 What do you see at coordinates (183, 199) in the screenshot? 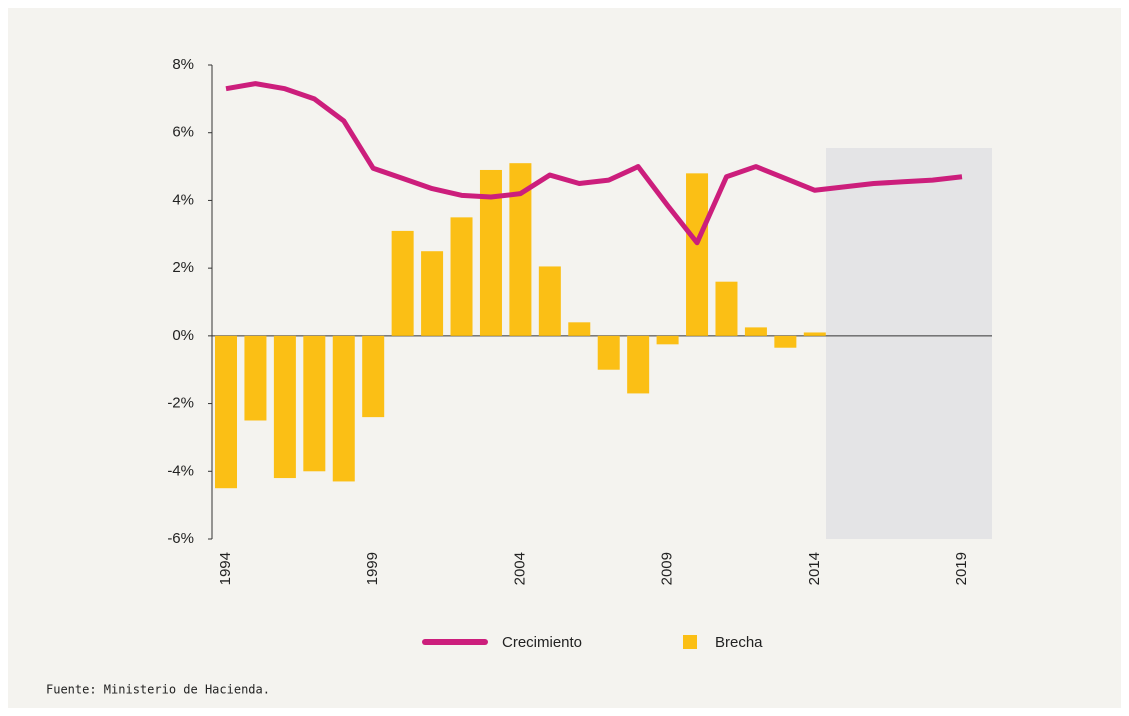
I see `y-tick-label: 4%` at bounding box center [183, 199].